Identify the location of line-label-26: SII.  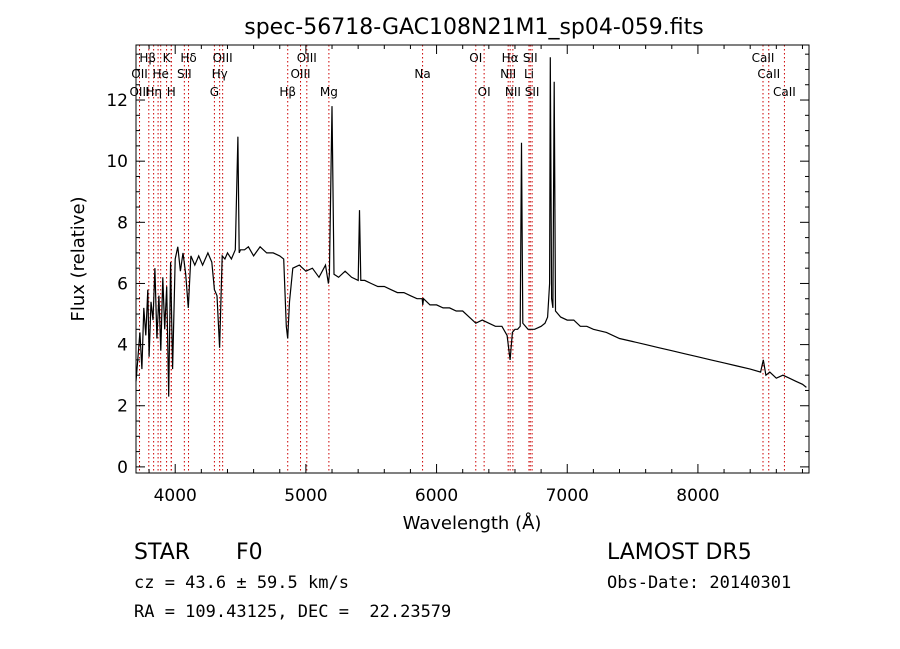
(532, 92).